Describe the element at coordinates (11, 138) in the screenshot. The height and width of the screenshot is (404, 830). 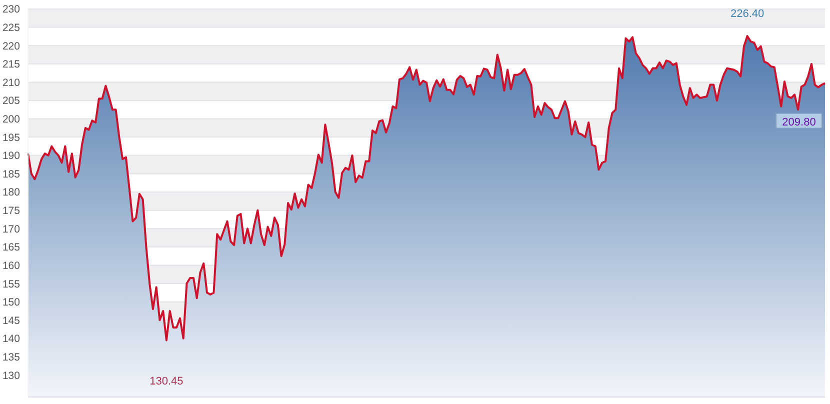
I see `y-tick-label: 195` at that location.